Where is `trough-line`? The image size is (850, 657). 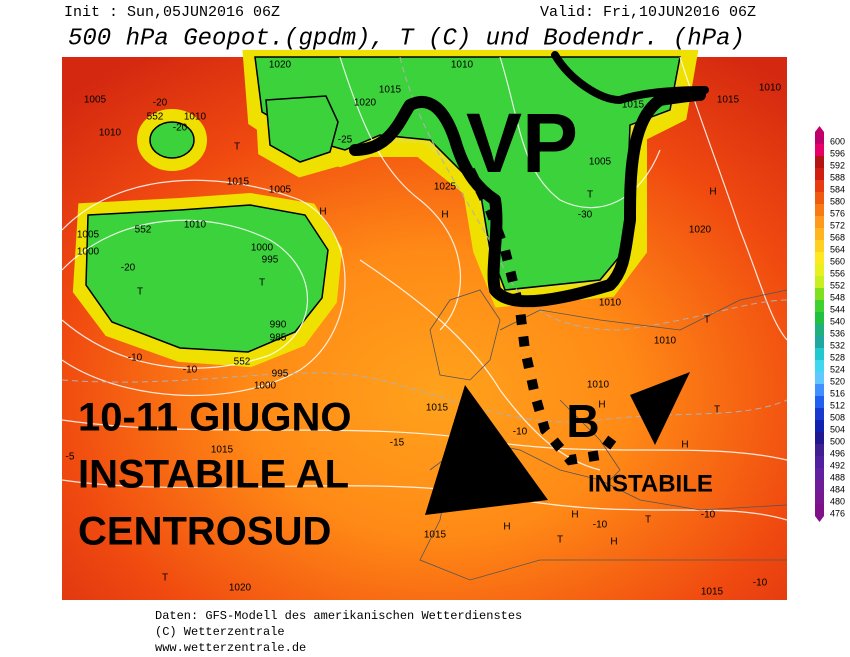
trough-line is located at coordinates (527, 198).